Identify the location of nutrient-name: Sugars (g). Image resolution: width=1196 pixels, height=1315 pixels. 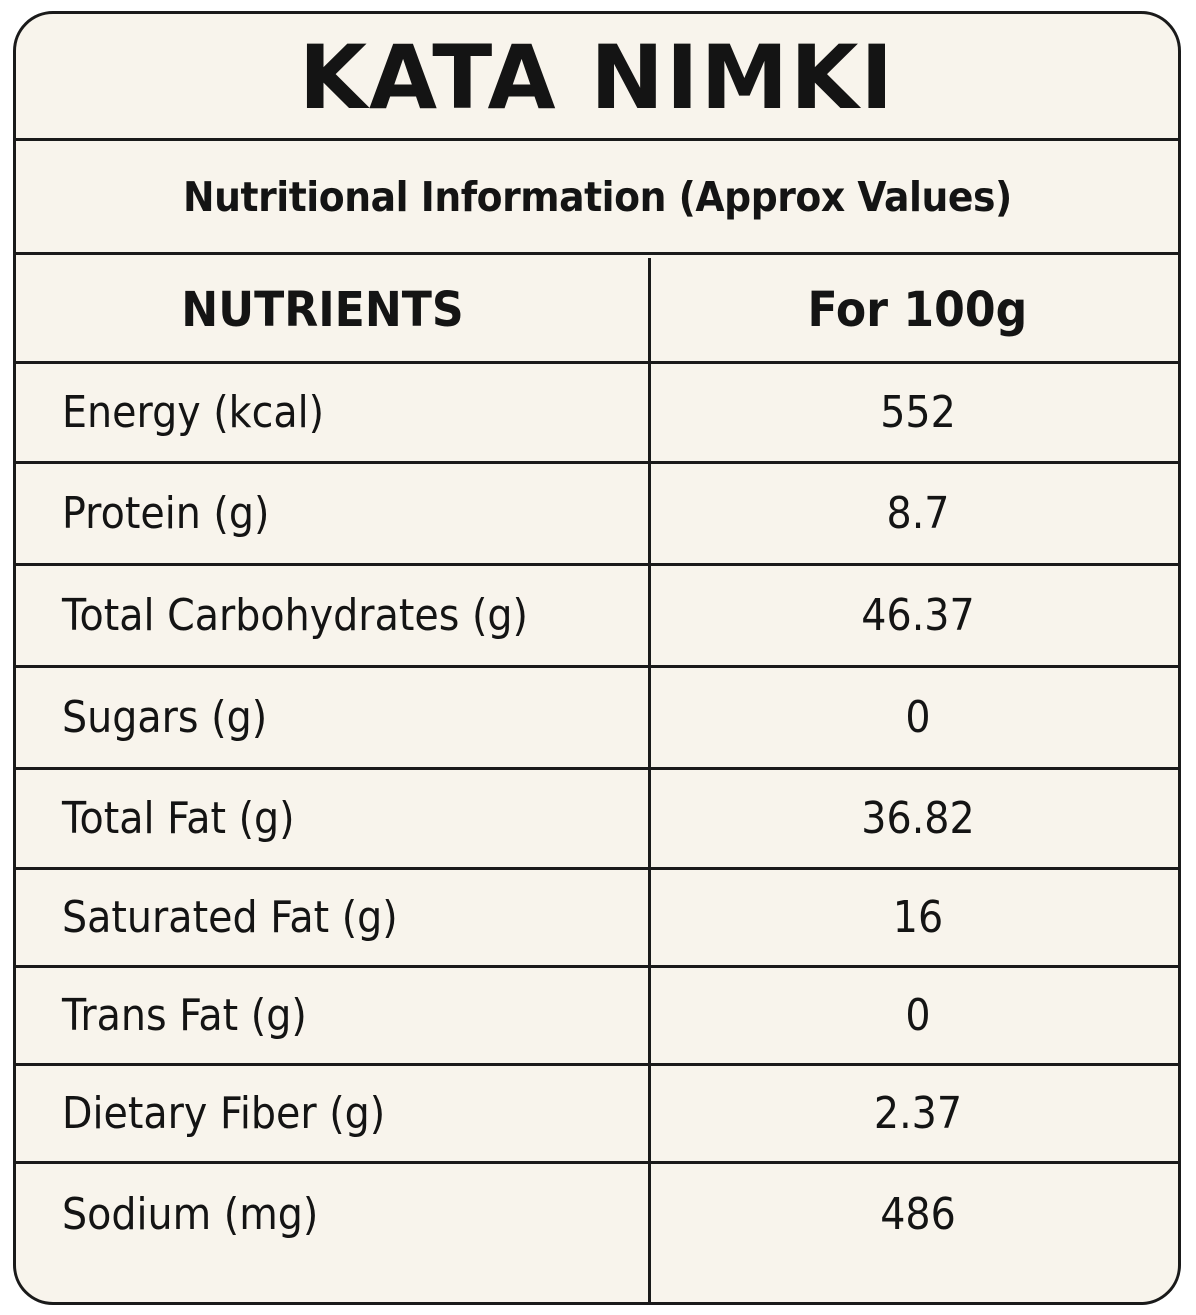
(165, 717).